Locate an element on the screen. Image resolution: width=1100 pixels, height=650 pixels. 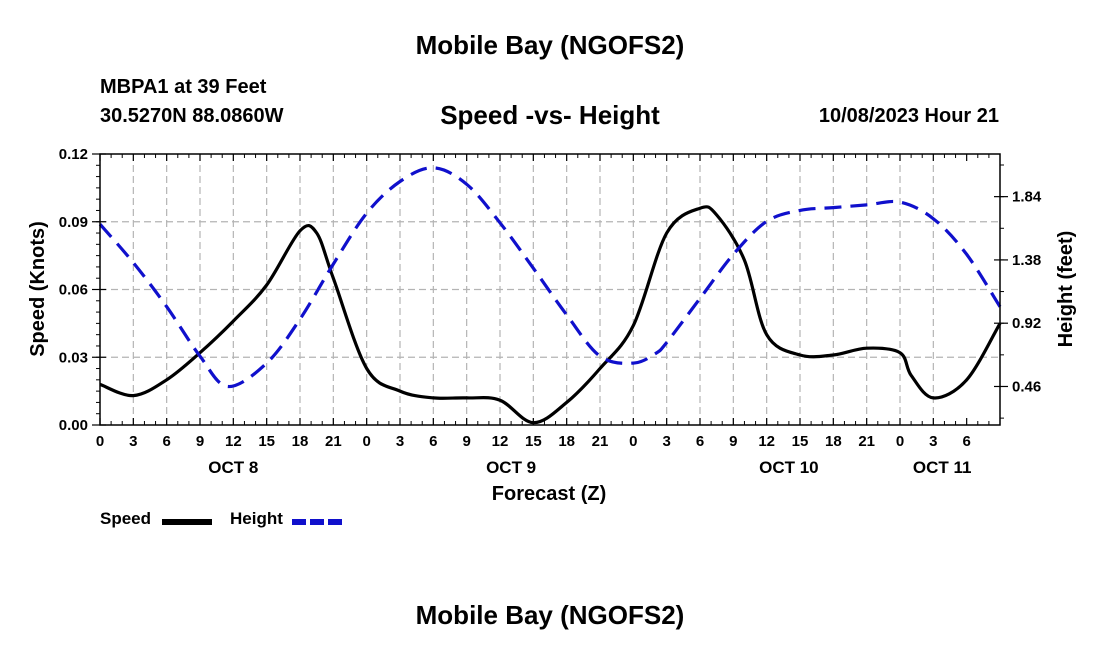
y-axis-label: Speed (Knots) is located at coordinates (38, 289).